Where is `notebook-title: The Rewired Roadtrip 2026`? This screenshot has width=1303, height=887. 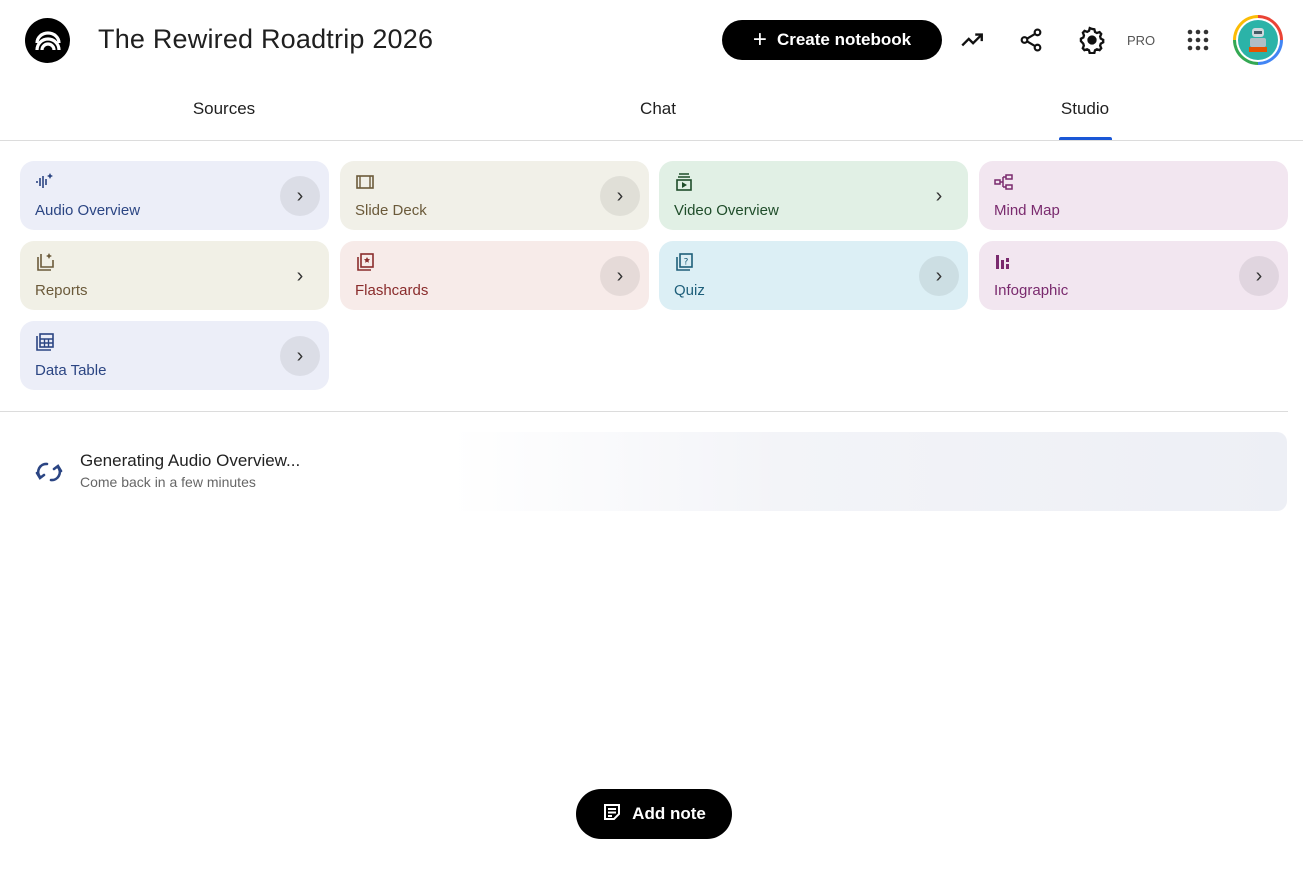 notebook-title: The Rewired Roadtrip 2026 is located at coordinates (266, 39).